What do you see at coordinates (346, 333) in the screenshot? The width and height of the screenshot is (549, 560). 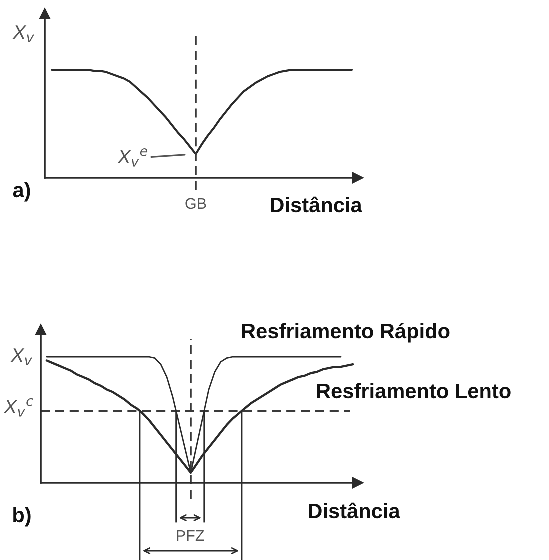 I see `series-label: Resfriamento Rápido` at bounding box center [346, 333].